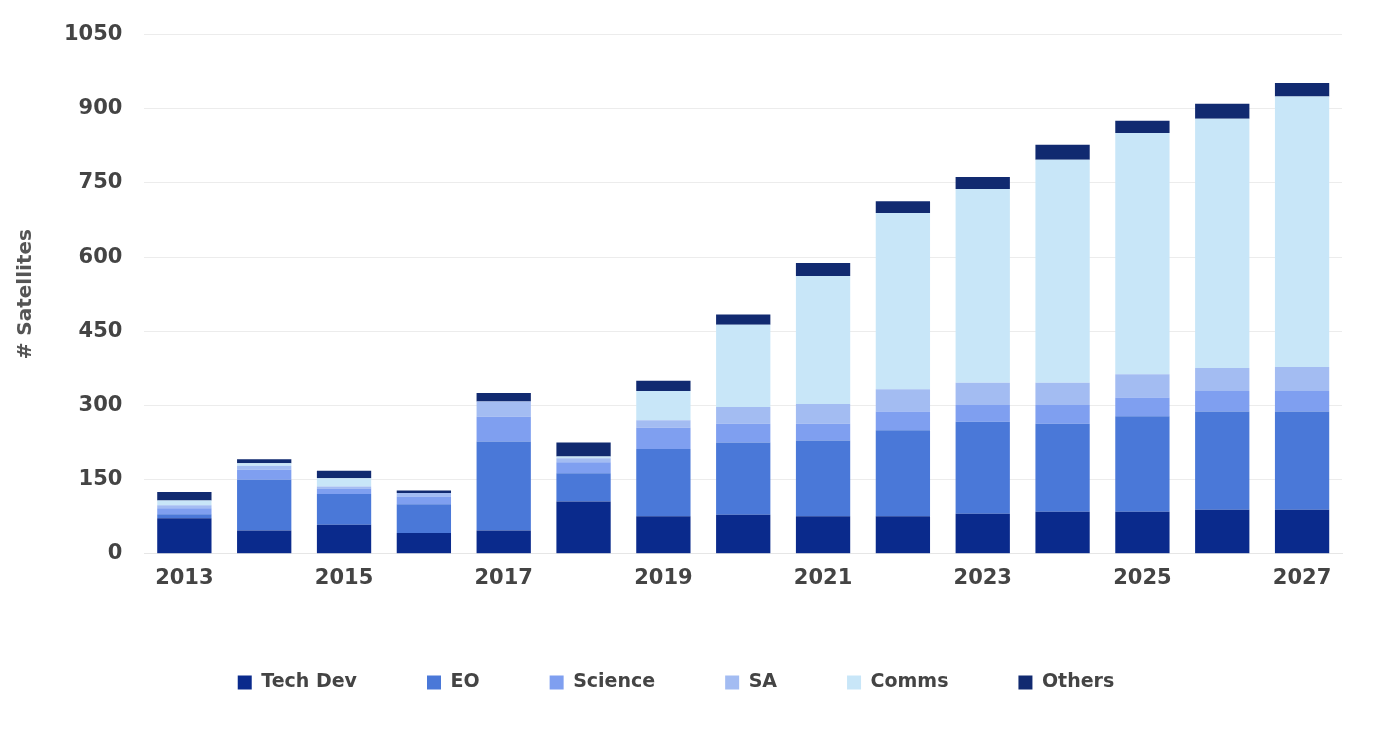 Image resolution: width=1382 pixels, height=732 pixels. Describe the element at coordinates (344, 576) in the screenshot. I see `x-tick-label: 2015` at that location.